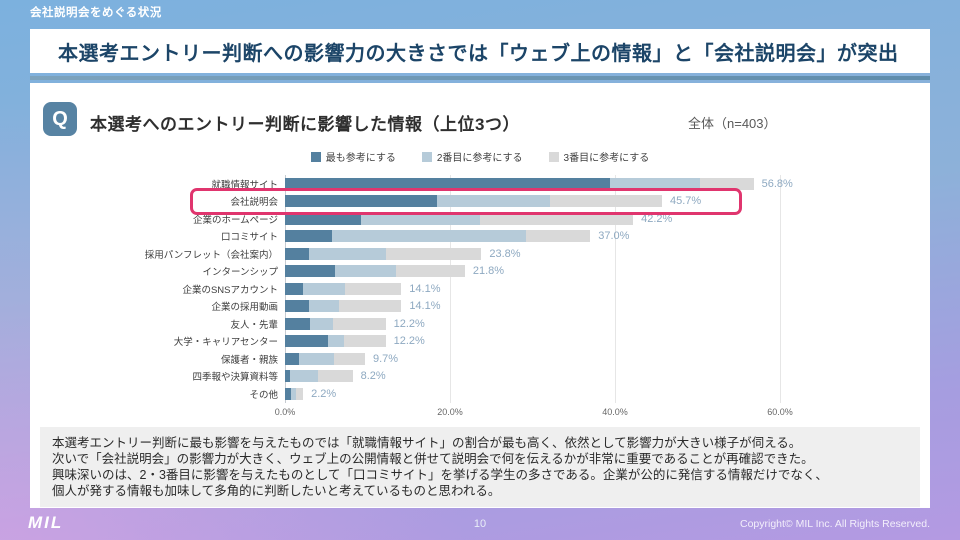  I want to click on bar-row: その他 2.2%, so click(480, 394).